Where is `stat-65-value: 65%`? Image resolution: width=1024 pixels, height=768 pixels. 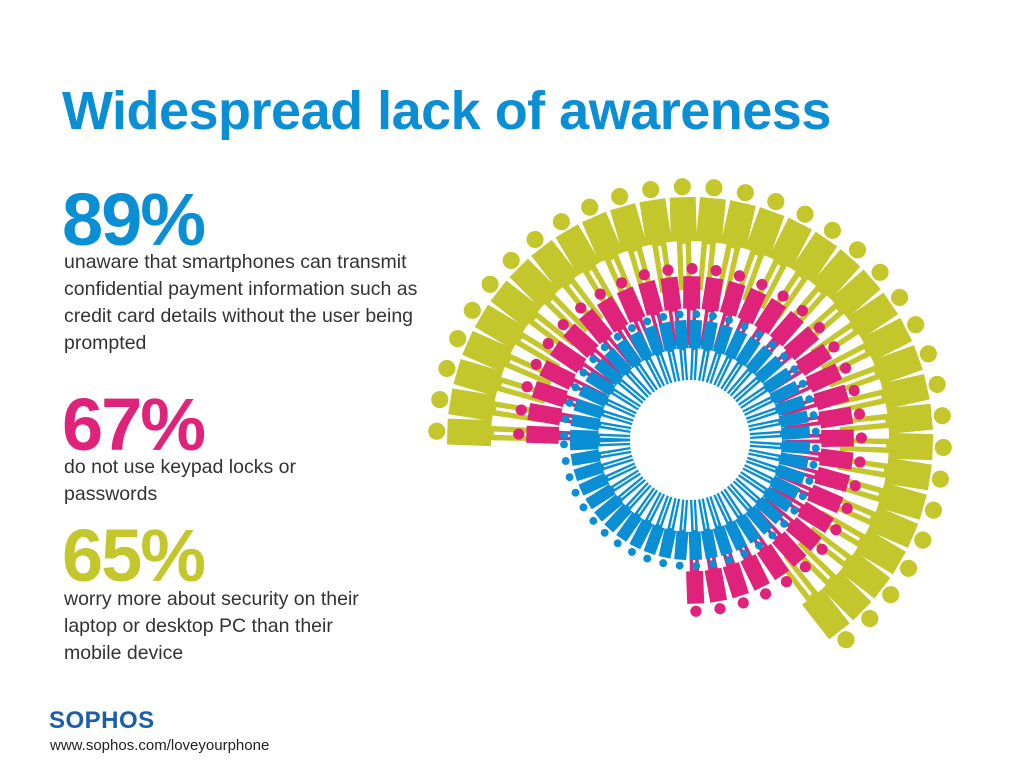
stat-65-value: 65% is located at coordinates (134, 555).